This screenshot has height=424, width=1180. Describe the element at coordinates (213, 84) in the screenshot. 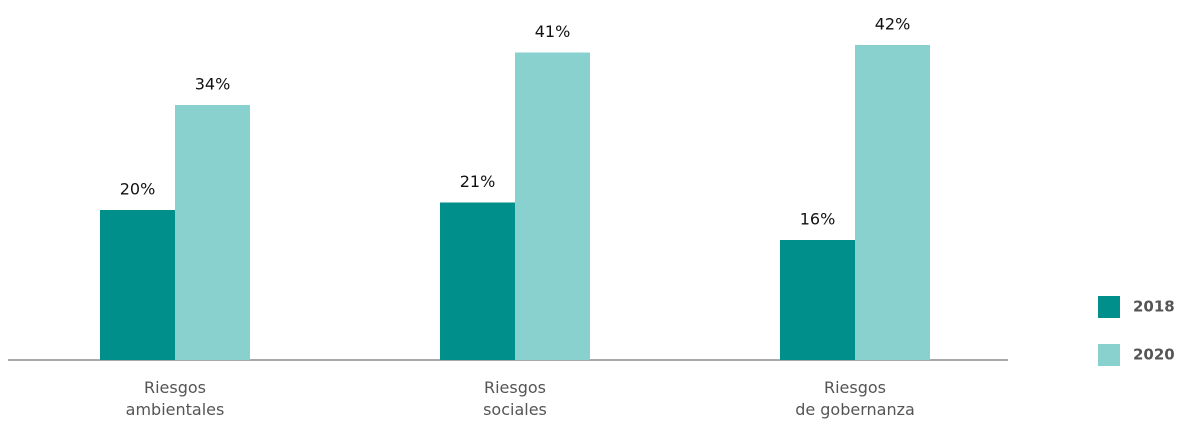

I see `value-label: 34%` at that location.